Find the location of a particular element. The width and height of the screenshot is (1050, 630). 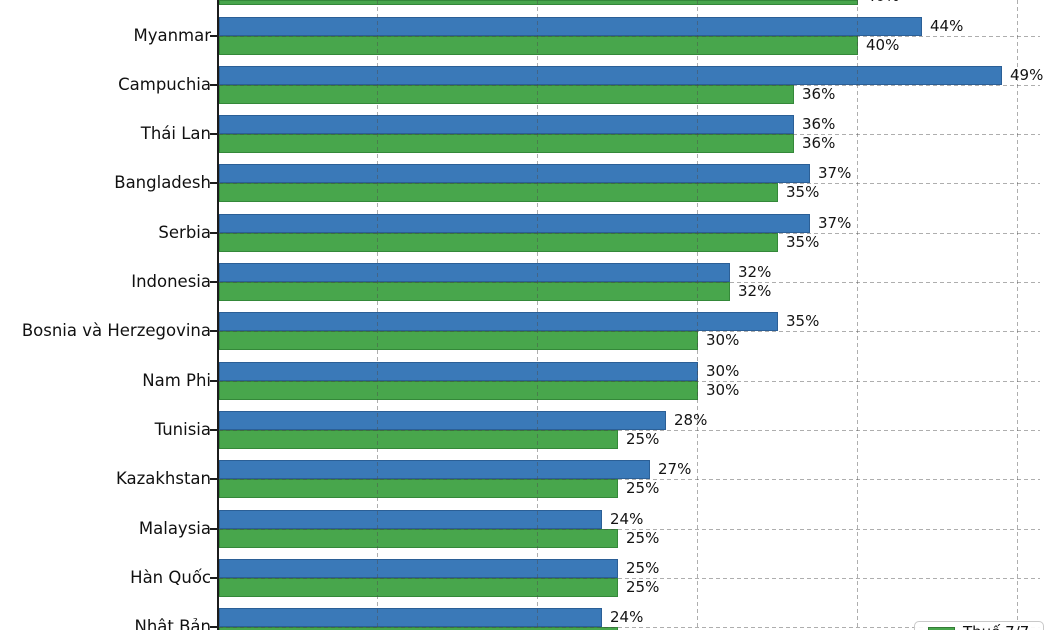

category-label: Kazakhstan is located at coordinates (163, 479).